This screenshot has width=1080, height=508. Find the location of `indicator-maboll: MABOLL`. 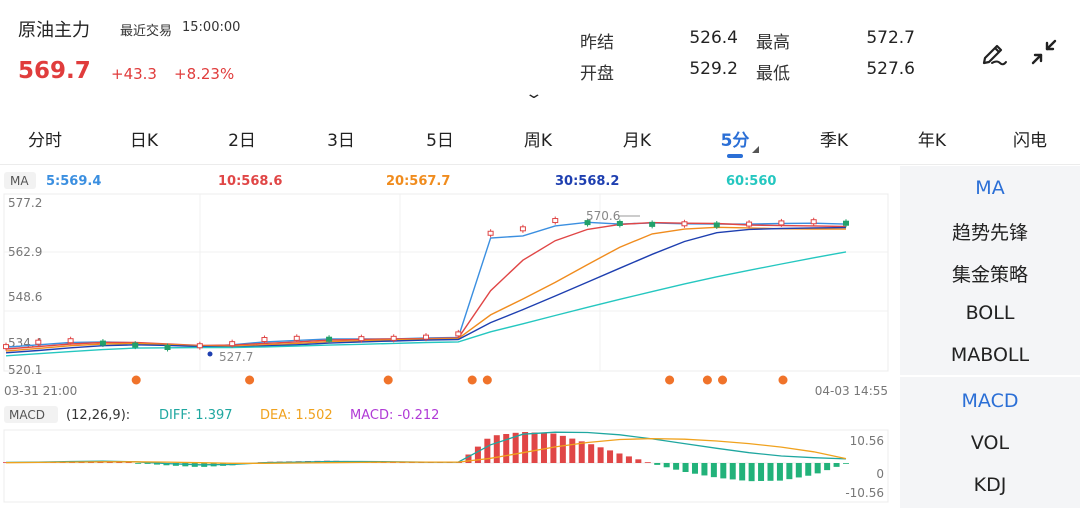

indicator-maboll: MABOLL is located at coordinates (990, 355).